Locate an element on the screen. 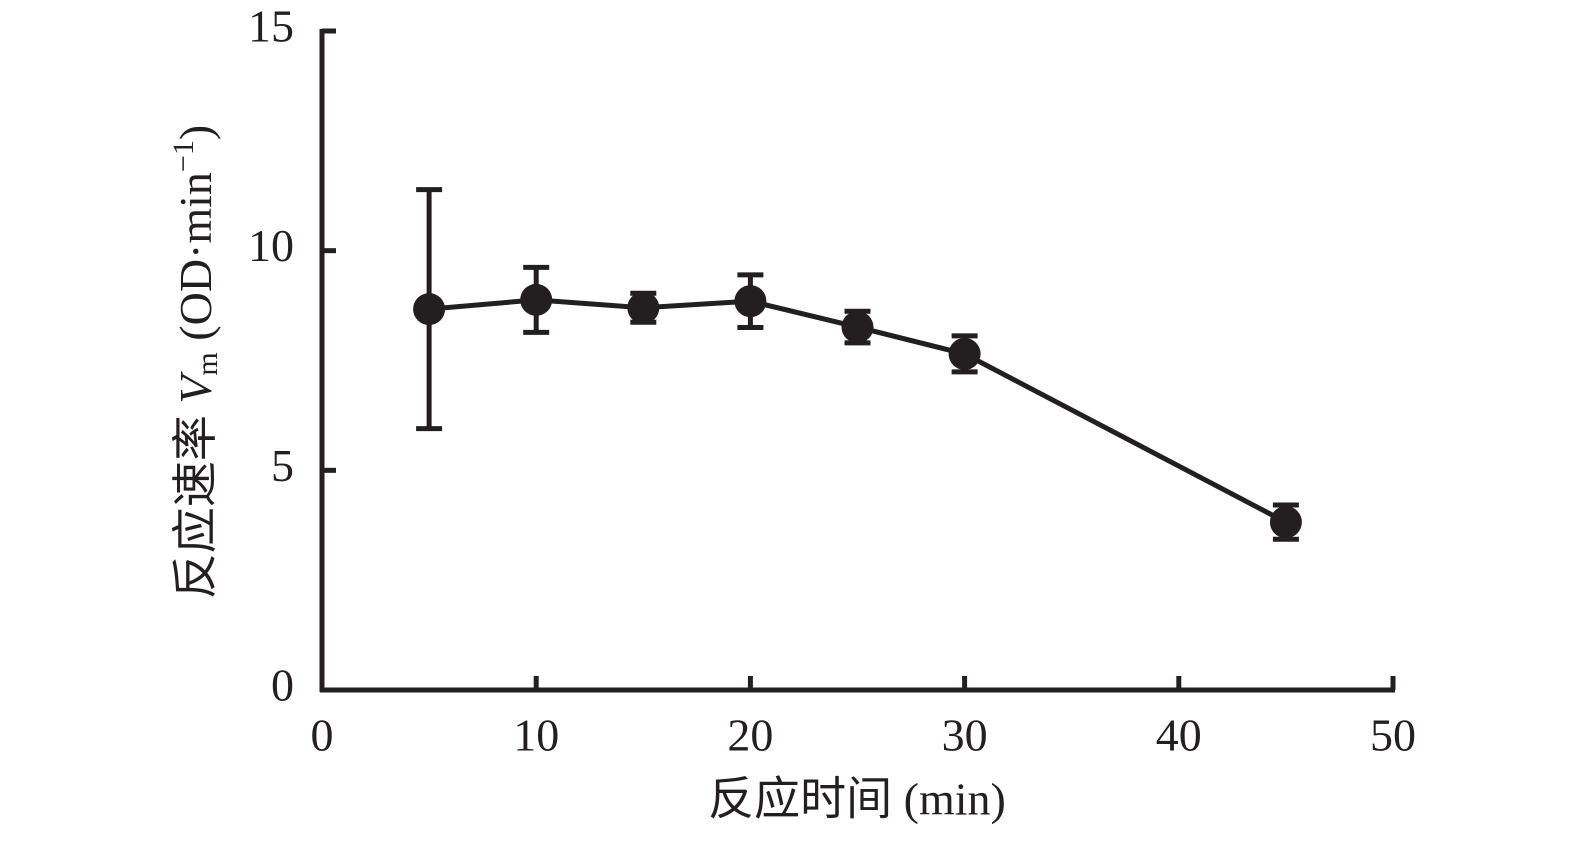 This screenshot has height=844, width=1575. y-axis-title-part: 反应速率 is located at coordinates (195, 502).